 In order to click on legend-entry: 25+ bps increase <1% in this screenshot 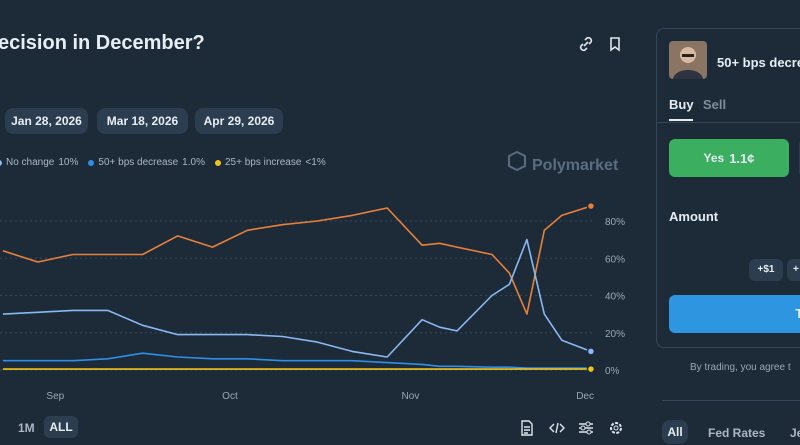, I will do `click(270, 162)`.